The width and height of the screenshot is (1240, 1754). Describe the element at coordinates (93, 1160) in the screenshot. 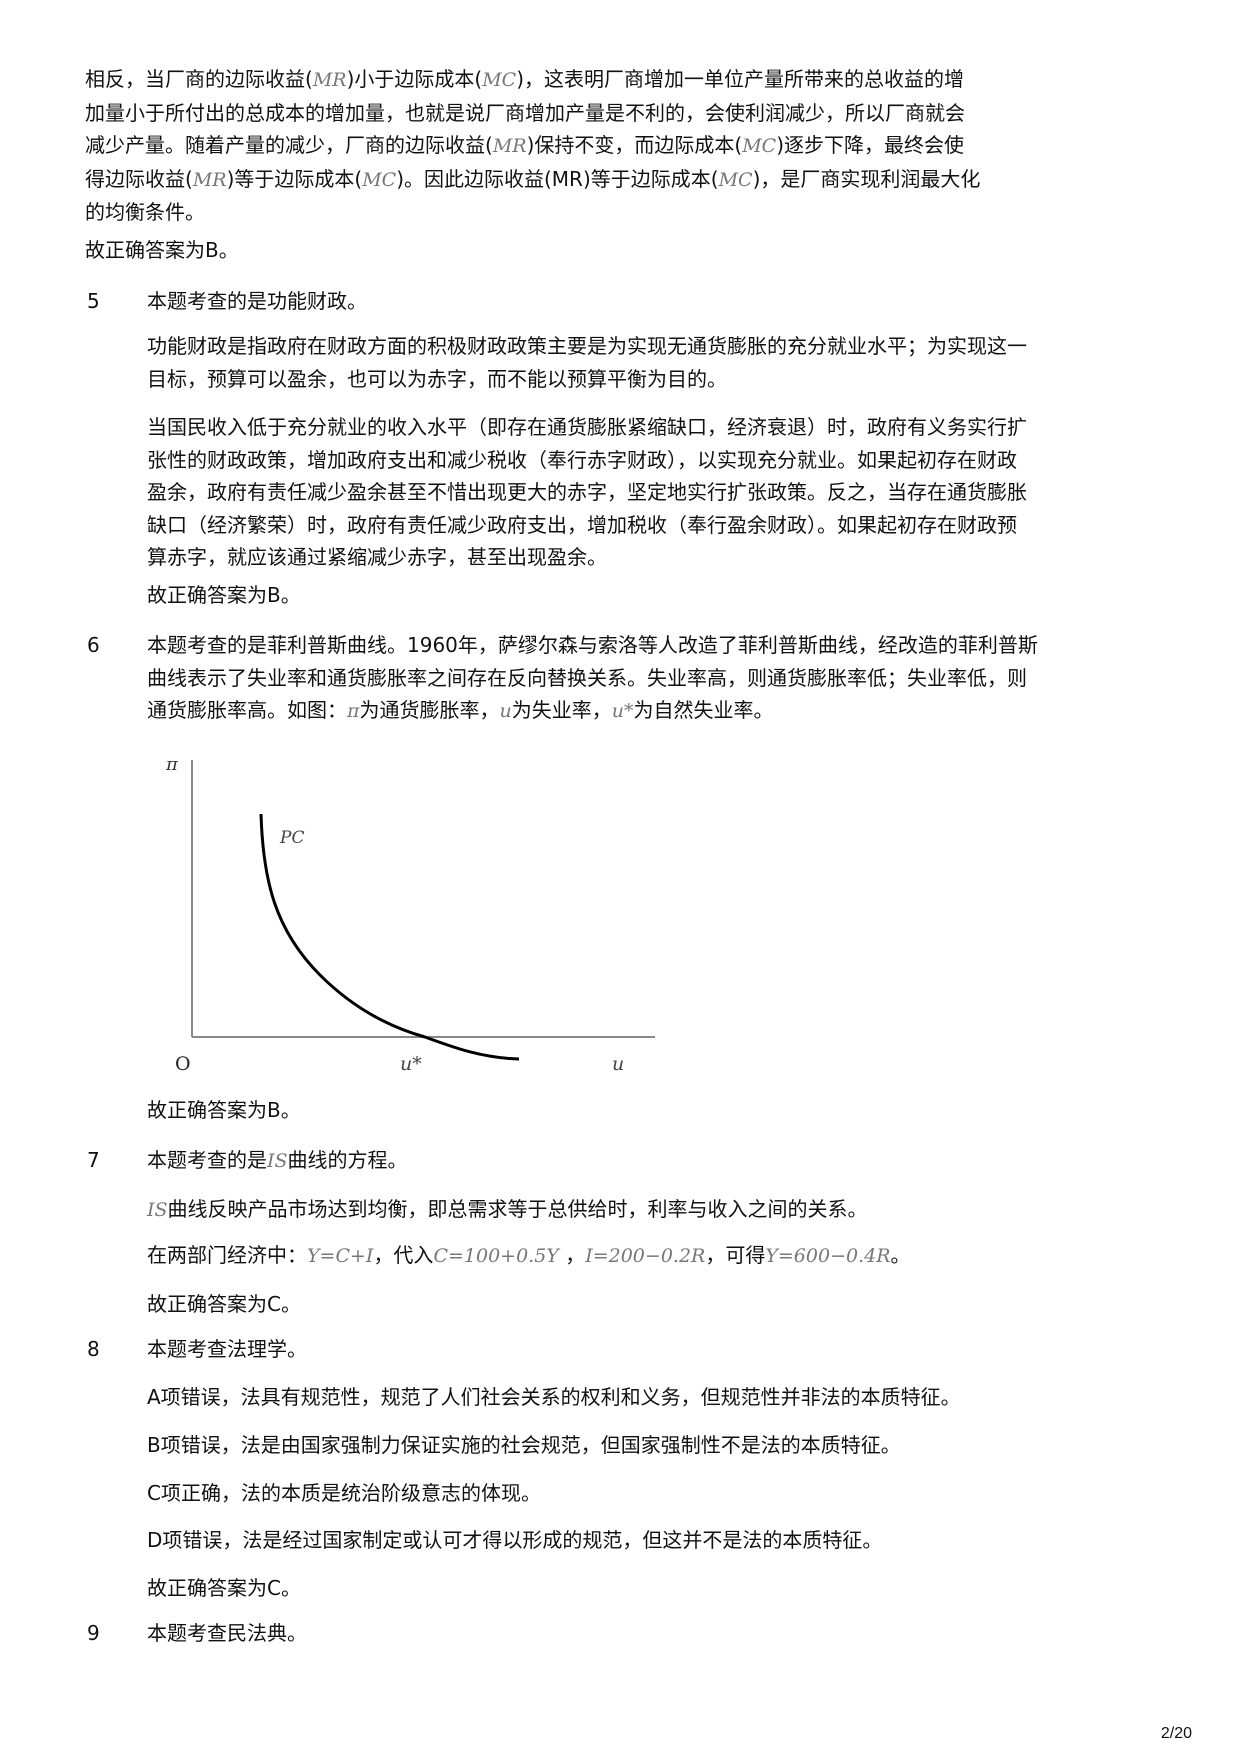

I see `question-number: 7` at that location.